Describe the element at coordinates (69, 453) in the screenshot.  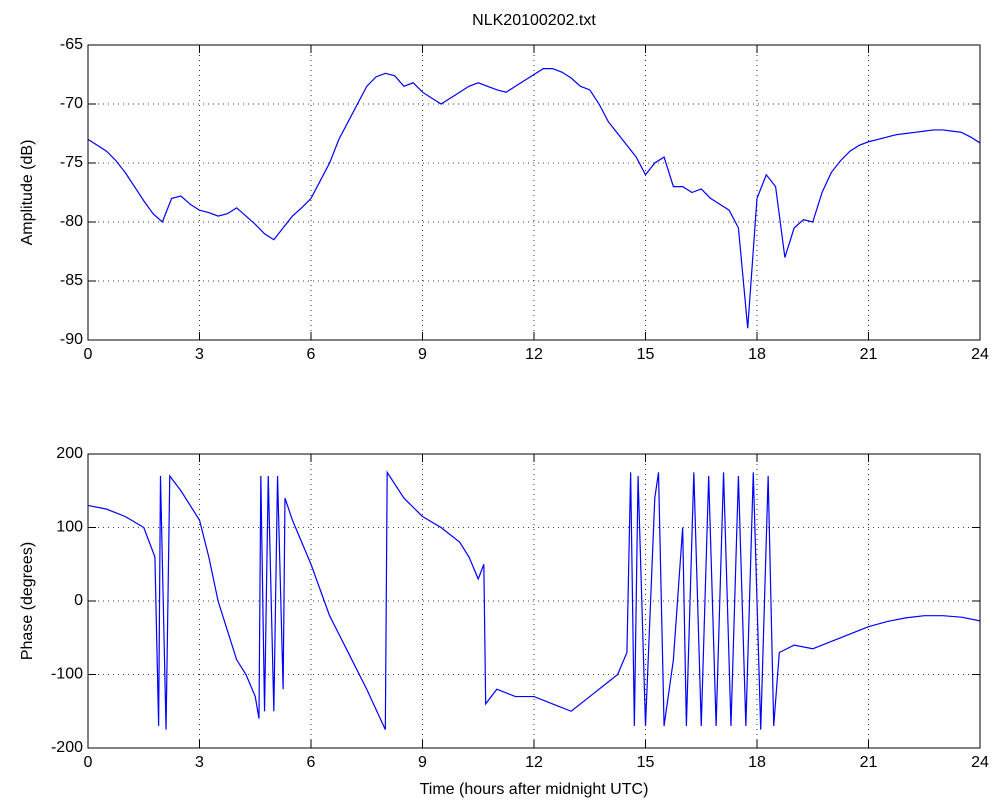
I see `y-tick-label: 200` at that location.